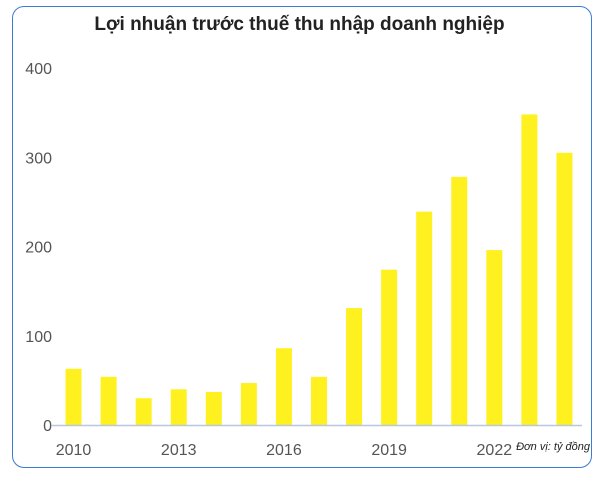 The height and width of the screenshot is (495, 599). Describe the element at coordinates (529, 269) in the screenshot. I see `bar-2023` at that location.